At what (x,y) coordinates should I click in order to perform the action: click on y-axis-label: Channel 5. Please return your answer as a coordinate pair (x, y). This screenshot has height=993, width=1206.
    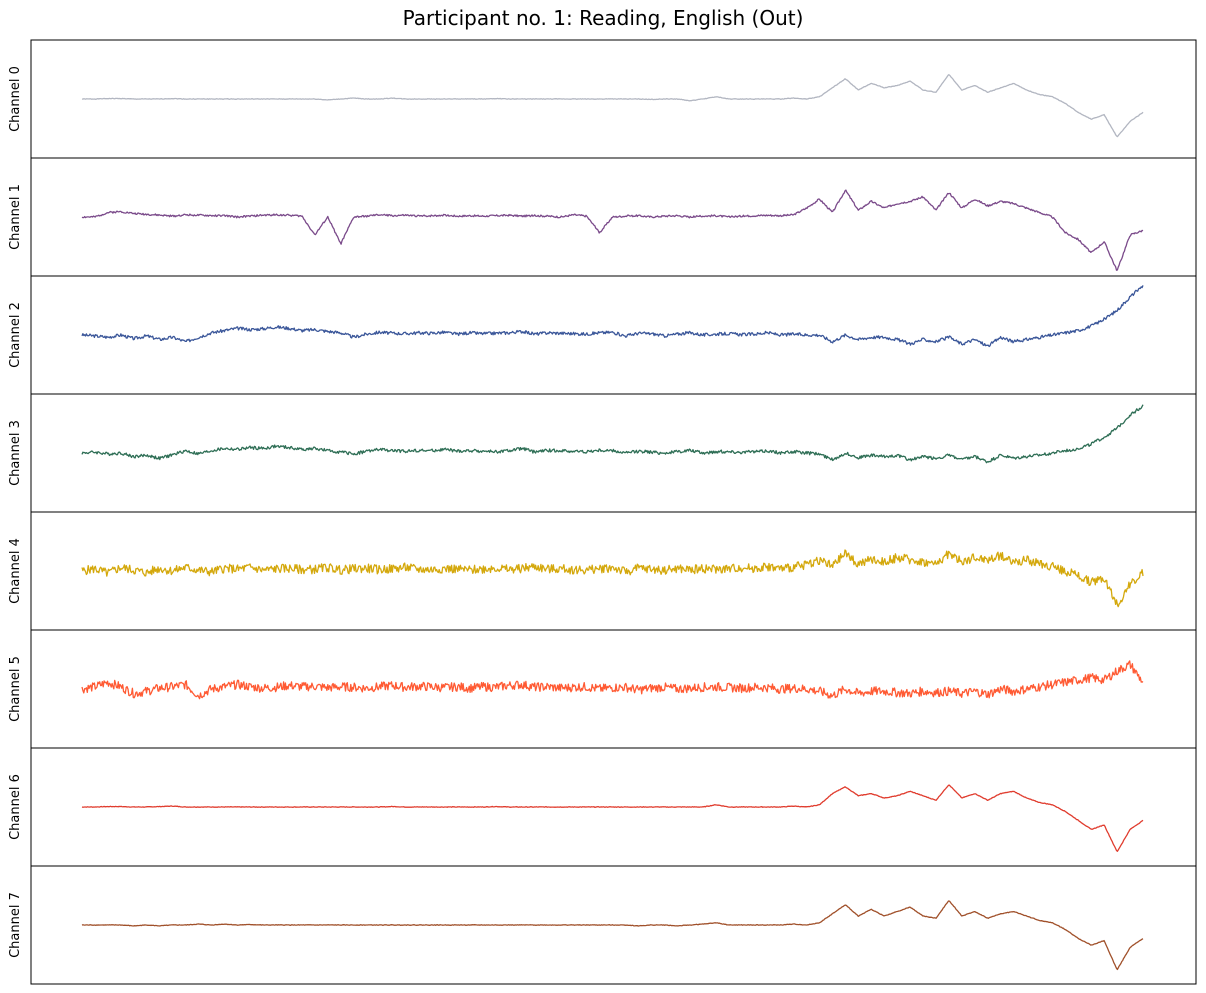
    Looking at the image, I should click on (15, 689).